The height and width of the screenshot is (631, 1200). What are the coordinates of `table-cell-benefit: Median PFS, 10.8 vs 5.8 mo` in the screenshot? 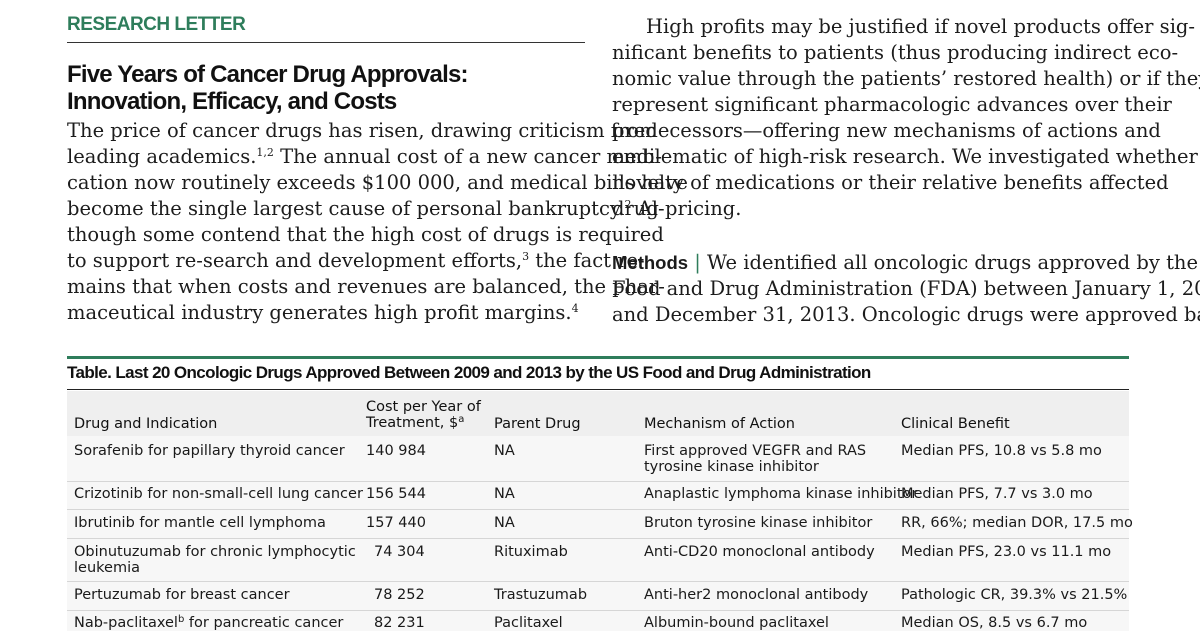 It's located at (1001, 451).